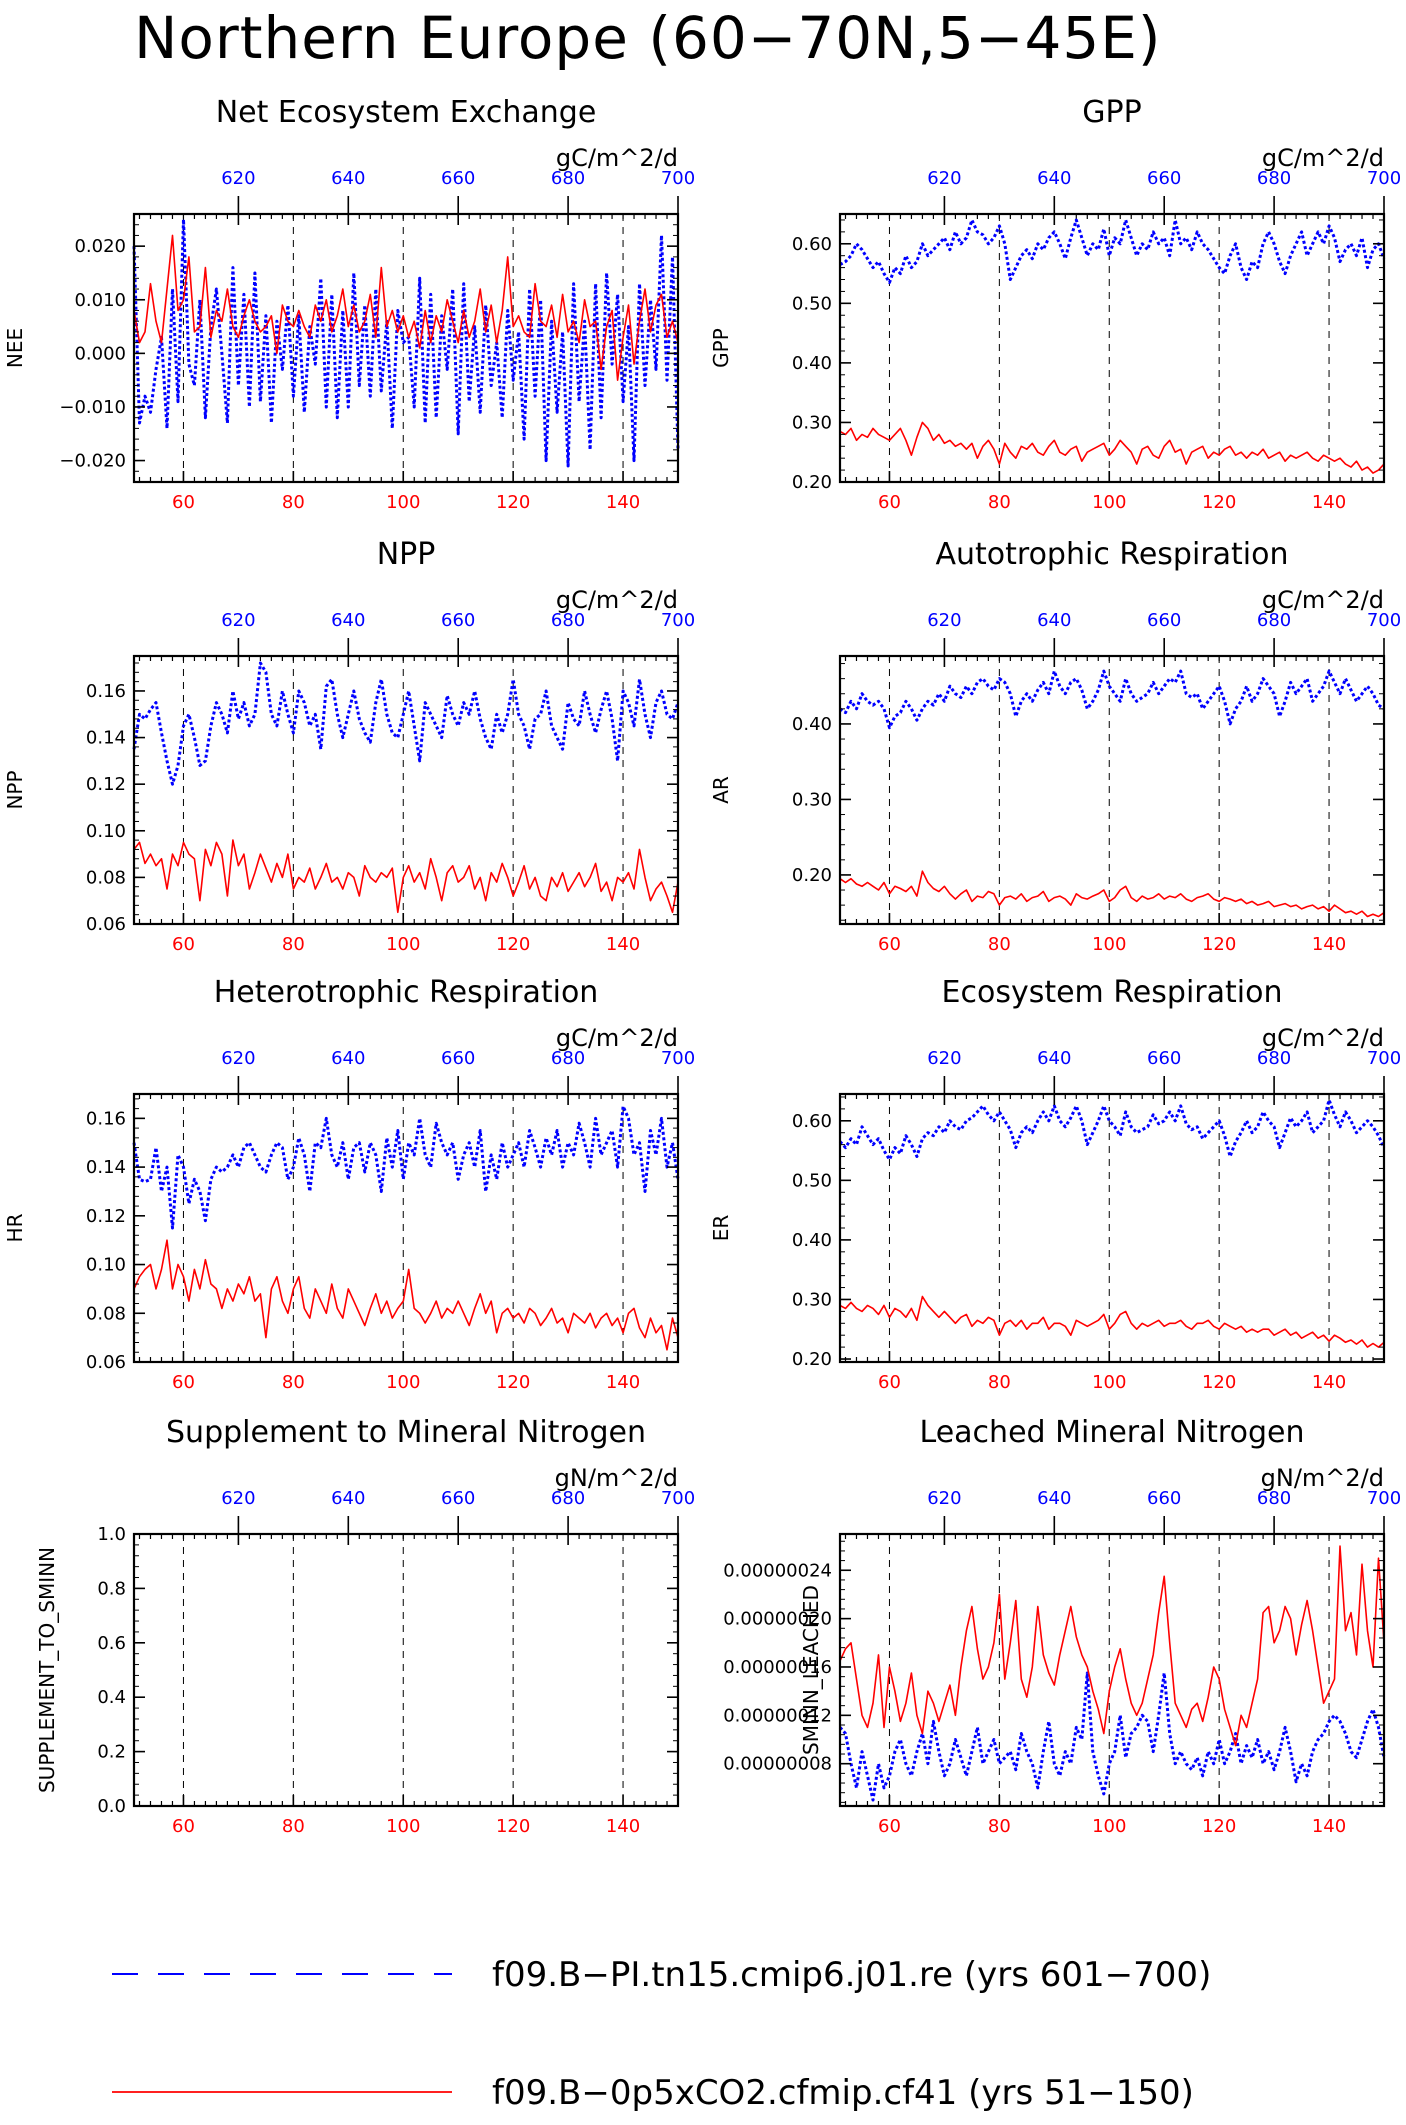 The image size is (1406, 2125). Describe the element at coordinates (100, 353) in the screenshot. I see `y-tick-label: 0.000` at that location.